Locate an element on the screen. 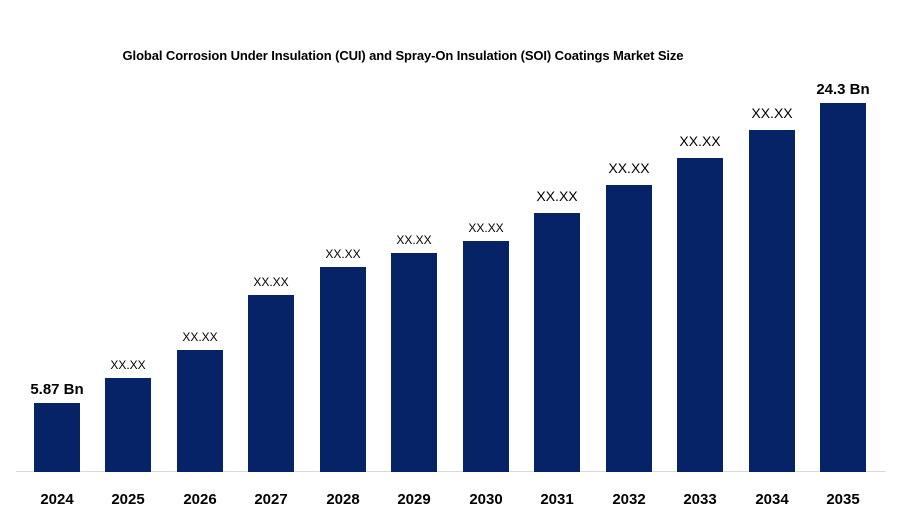  x-axis-tick-2027: 2027 is located at coordinates (271, 499).